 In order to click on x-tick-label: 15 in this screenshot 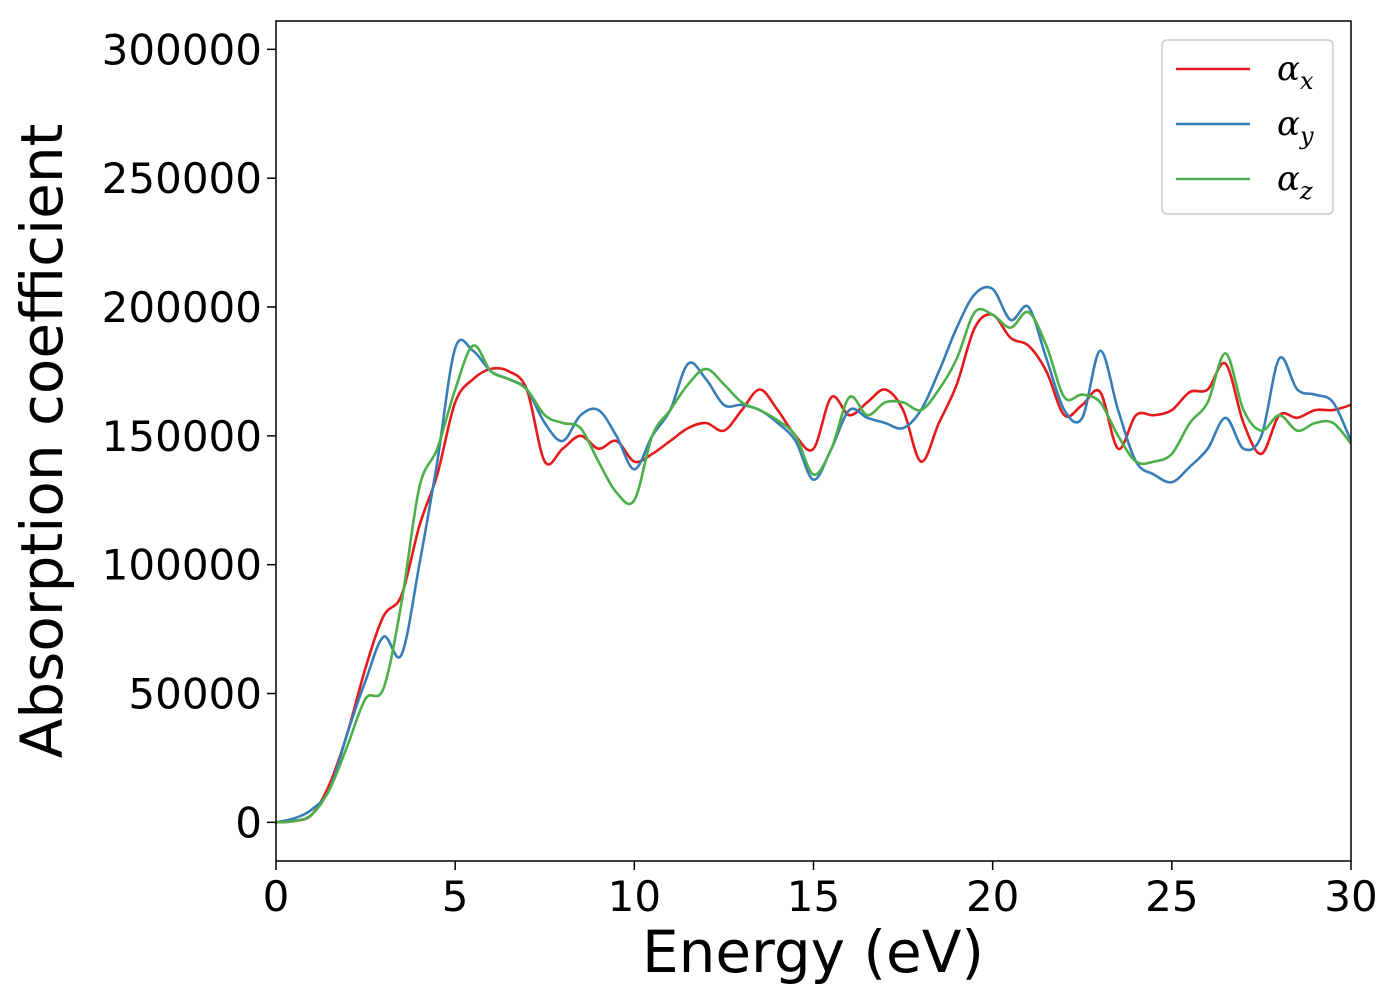, I will do `click(813, 896)`.